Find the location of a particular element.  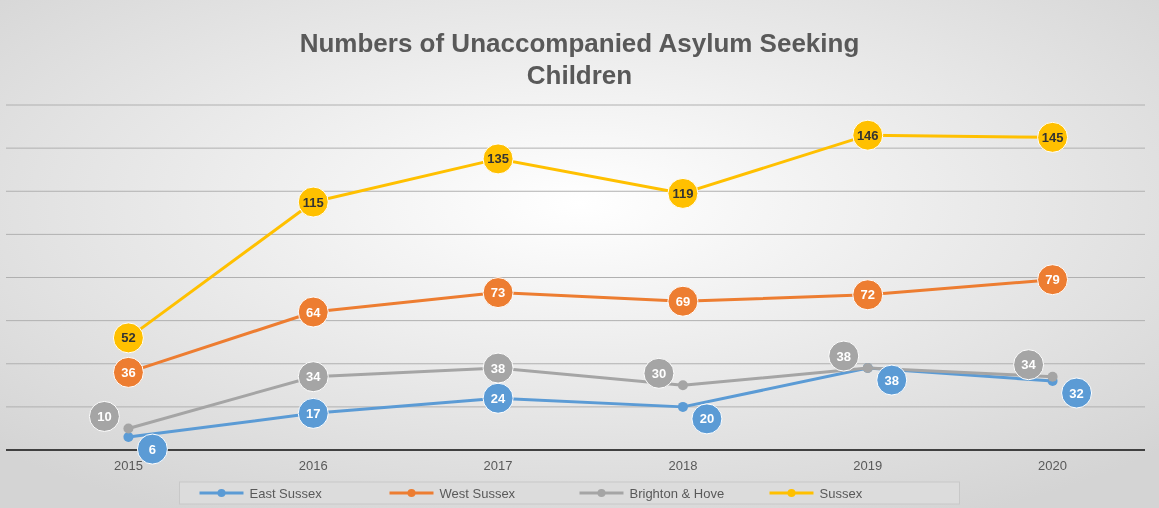

data-label: 115 is located at coordinates (313, 202).